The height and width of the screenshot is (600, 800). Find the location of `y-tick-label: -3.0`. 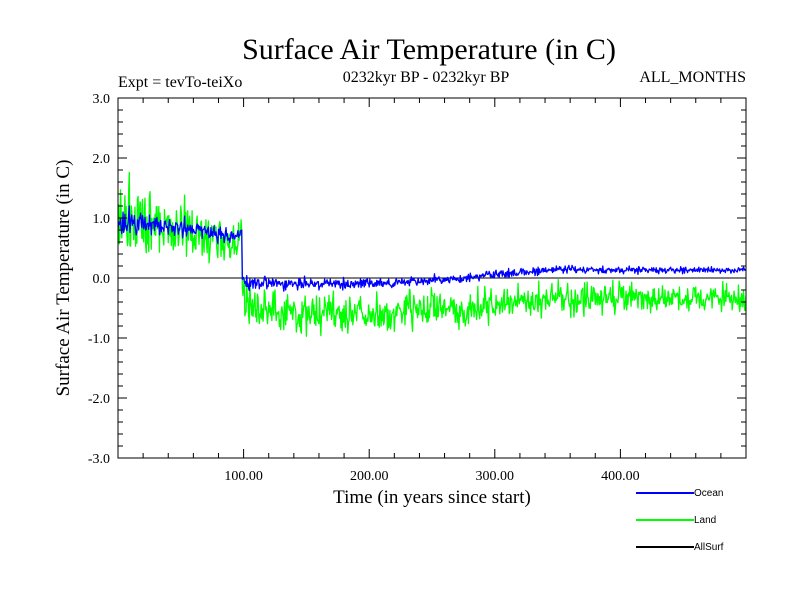

y-tick-label: -3.0 is located at coordinates (99, 459).